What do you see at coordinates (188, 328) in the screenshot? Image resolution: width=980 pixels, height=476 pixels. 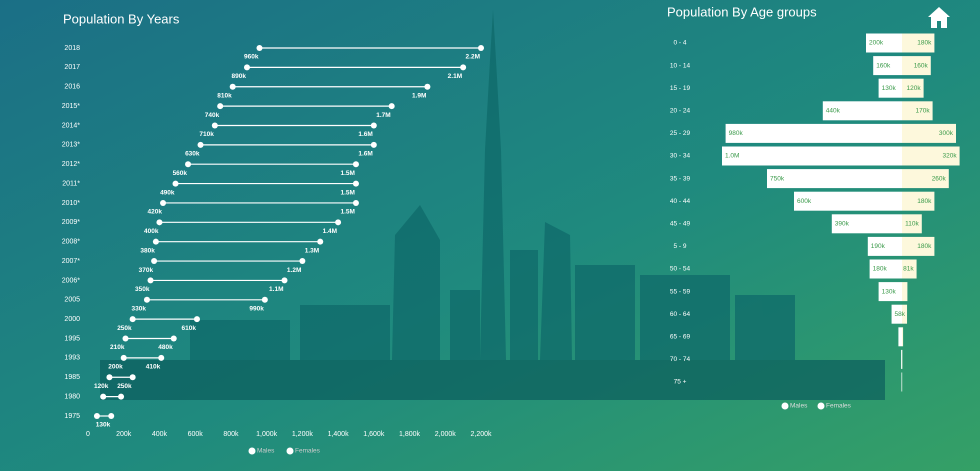 I see `value-label: 610k` at bounding box center [188, 328].